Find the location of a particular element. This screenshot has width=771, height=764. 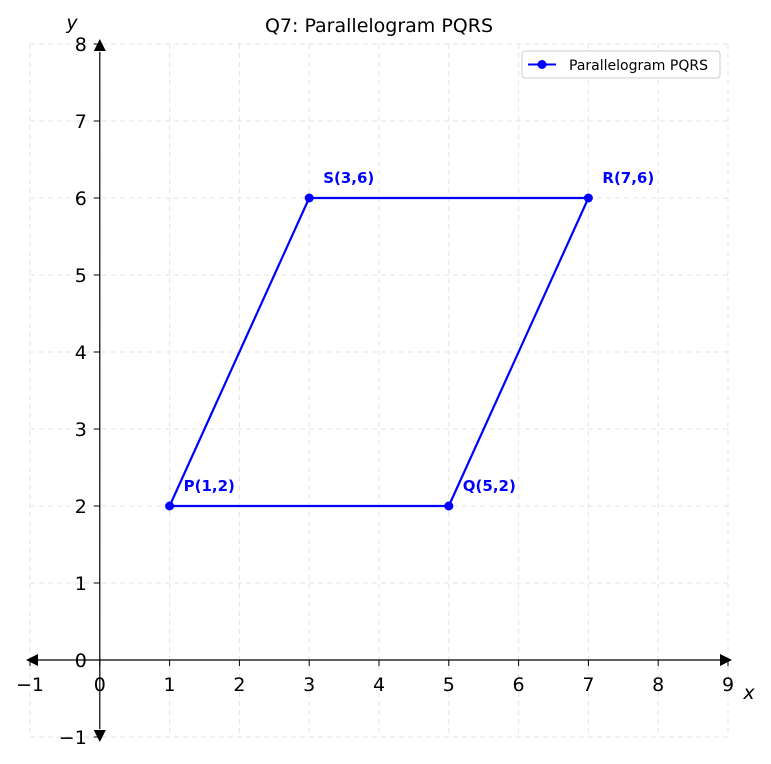

x-tick-label: 7 is located at coordinates (588, 685).